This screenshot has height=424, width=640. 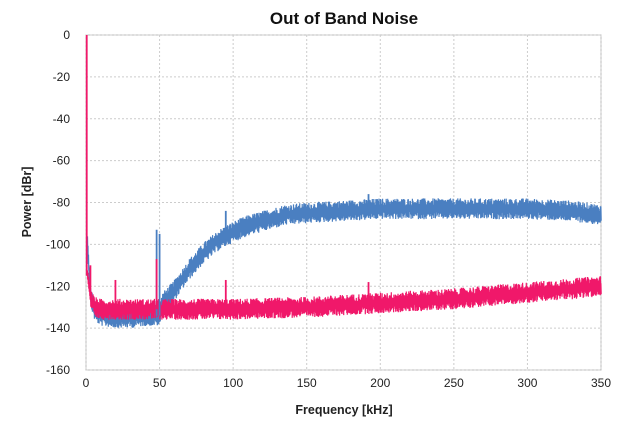 What do you see at coordinates (307, 383) in the screenshot?
I see `x-tick-label: 150` at bounding box center [307, 383].